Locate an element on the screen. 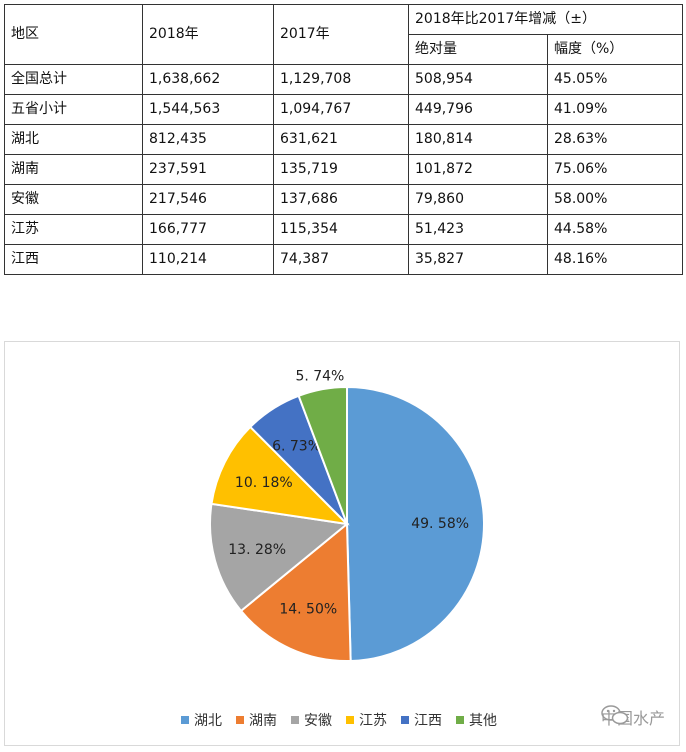 This screenshot has width=686, height=752. cell-y2017: 1,094,767 is located at coordinates (341, 109).